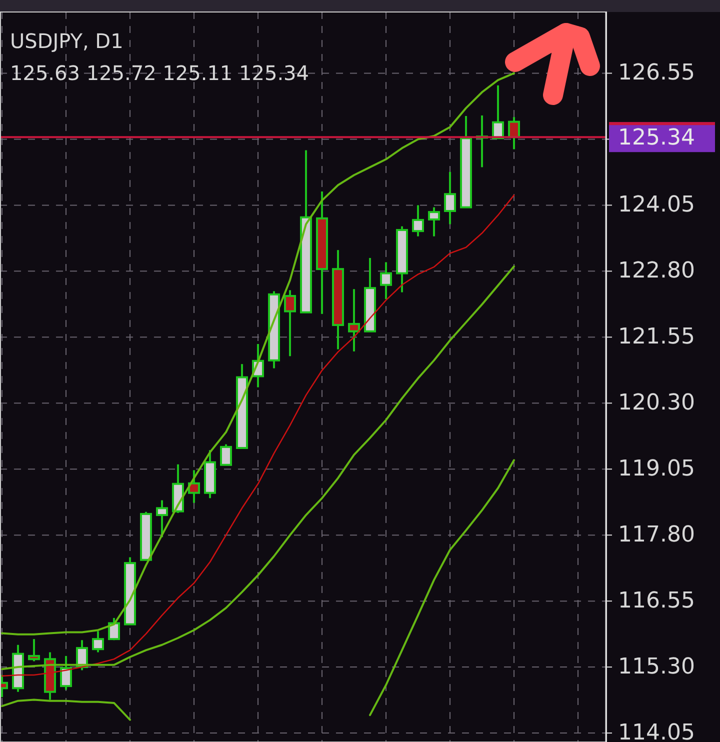  Describe the element at coordinates (67, 41) in the screenshot. I see `text: USDJPY, D1` at that location.